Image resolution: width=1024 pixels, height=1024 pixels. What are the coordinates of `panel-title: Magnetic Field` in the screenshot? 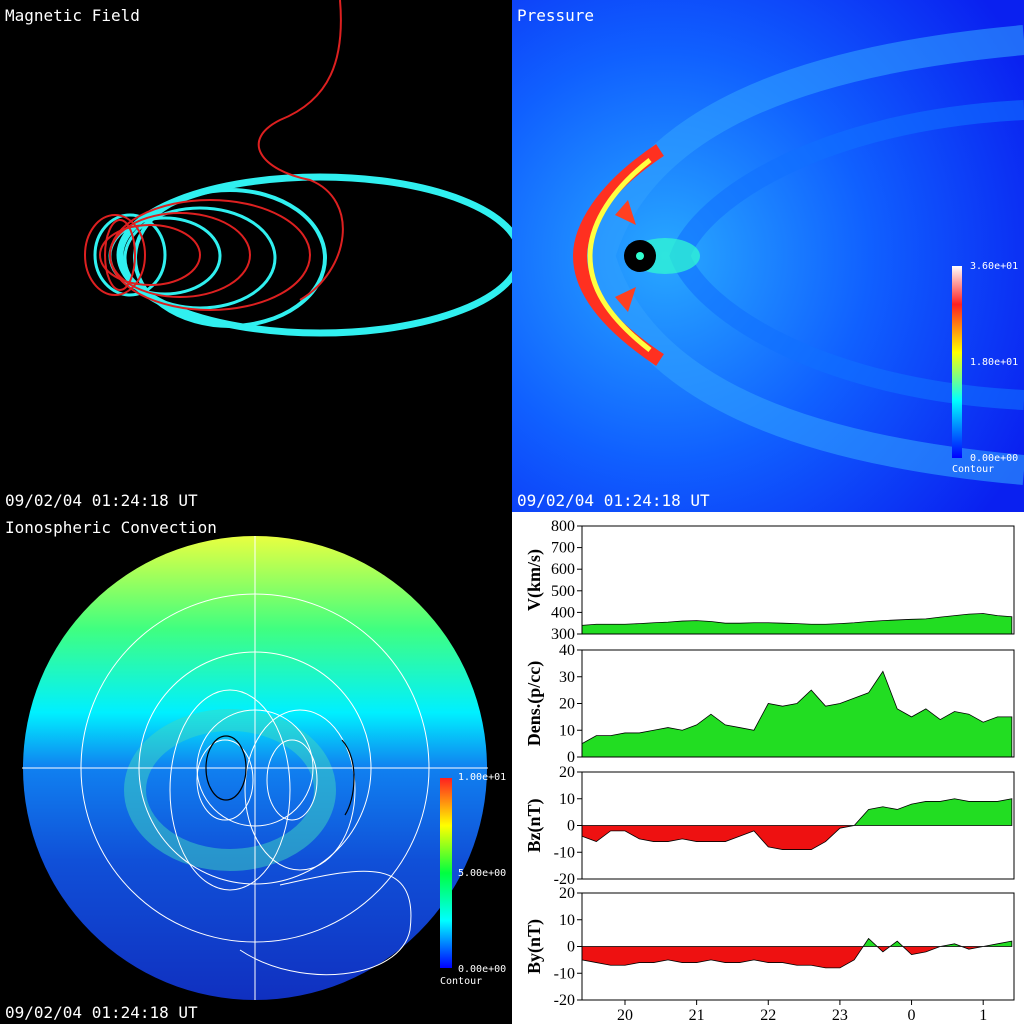 It's located at (72, 15).